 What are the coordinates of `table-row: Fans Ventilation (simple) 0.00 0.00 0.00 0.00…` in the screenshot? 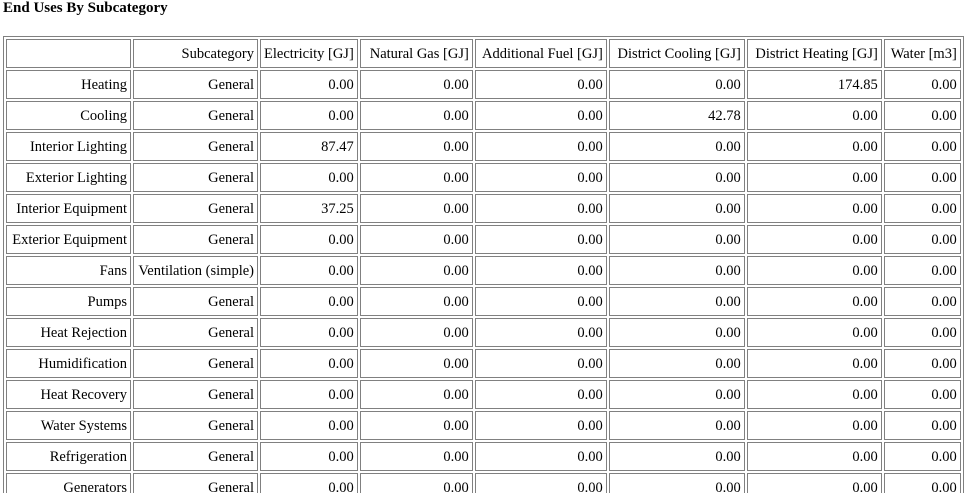 It's located at (483, 270).